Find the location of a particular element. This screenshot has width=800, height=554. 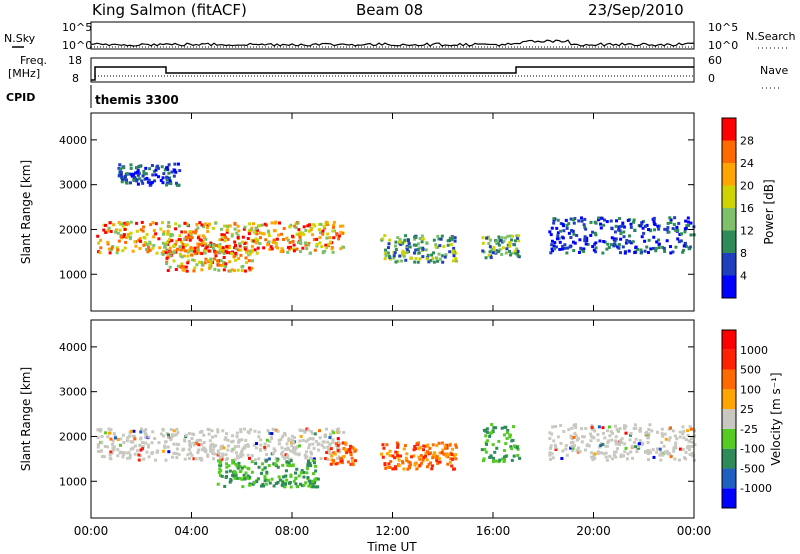

noise-tick-top-left: 10^5 is located at coordinates (77, 27).